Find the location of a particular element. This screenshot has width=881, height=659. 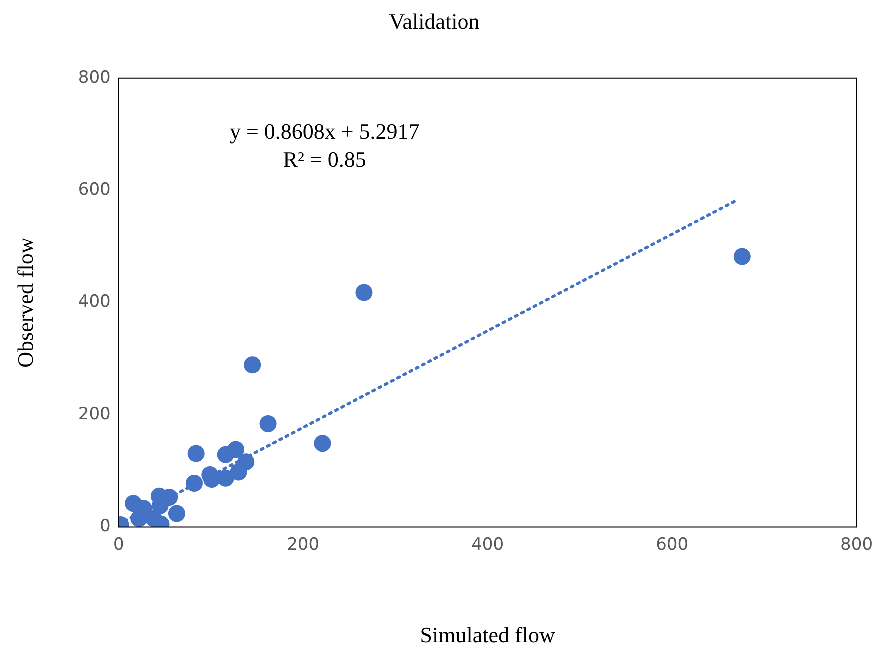

chart-title: Validation is located at coordinates (434, 21).